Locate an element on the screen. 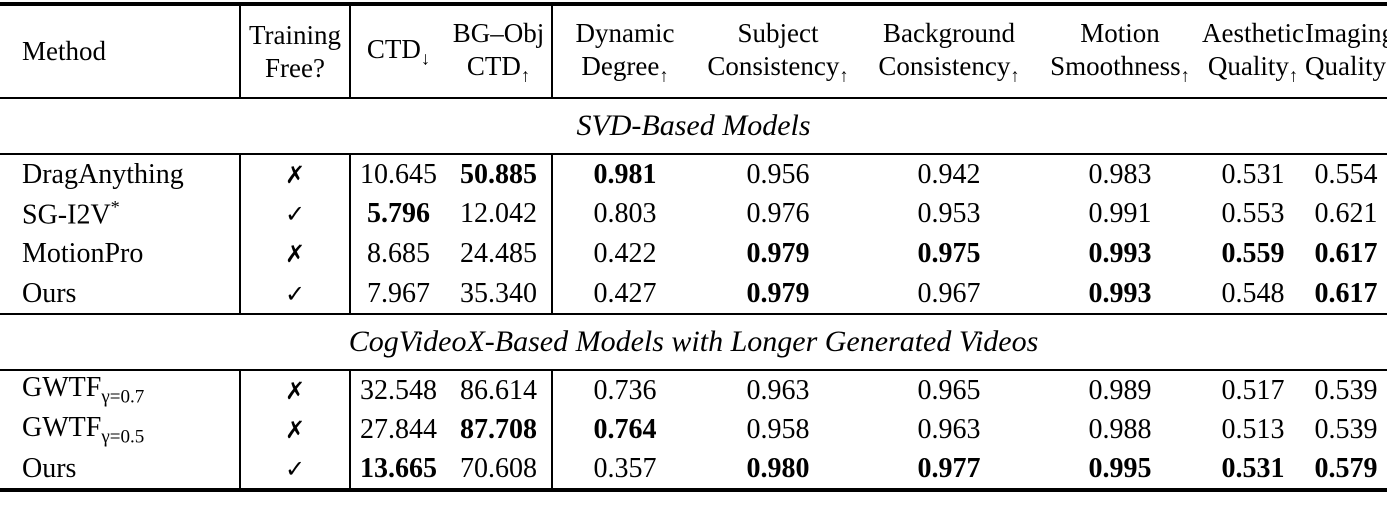 This screenshot has width=1387, height=505. cell-method: SG-I2V* is located at coordinates (120, 214).